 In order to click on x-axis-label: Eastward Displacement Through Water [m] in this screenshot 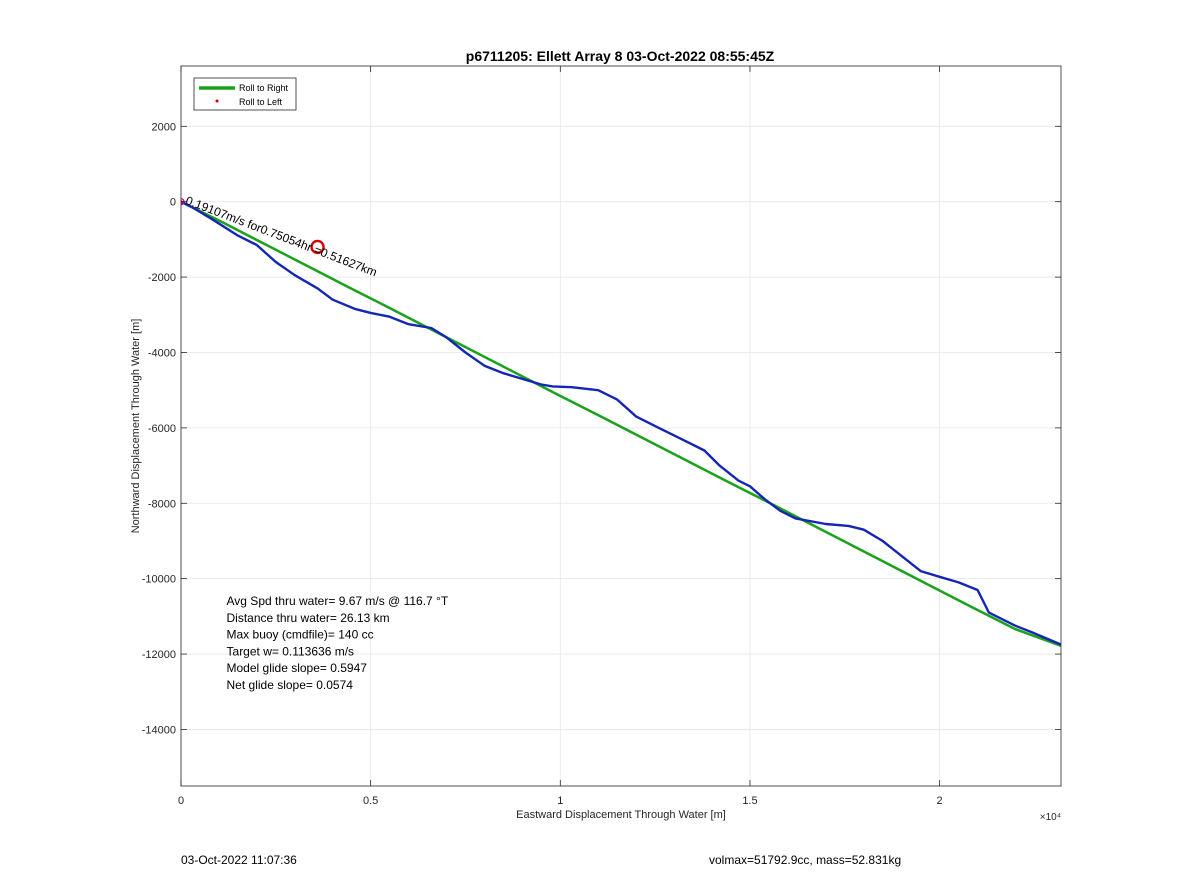, I will do `click(621, 815)`.